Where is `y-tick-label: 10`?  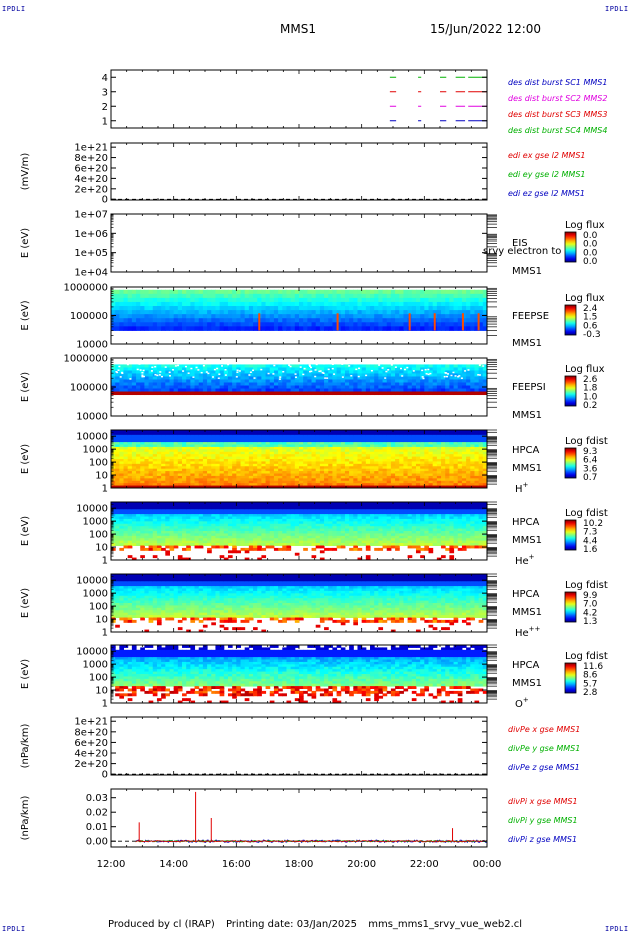
y-tick-label: 10 is located at coordinates (101, 476).